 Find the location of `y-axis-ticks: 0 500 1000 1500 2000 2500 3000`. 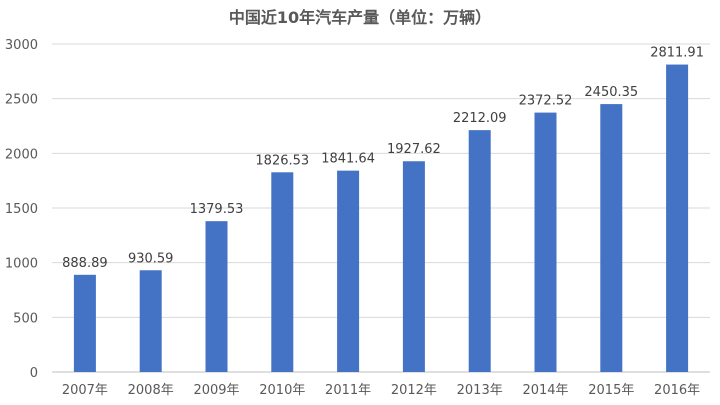

y-axis-ticks: 0 500 1000 1500 2000 2500 3000 is located at coordinates (21, 209).